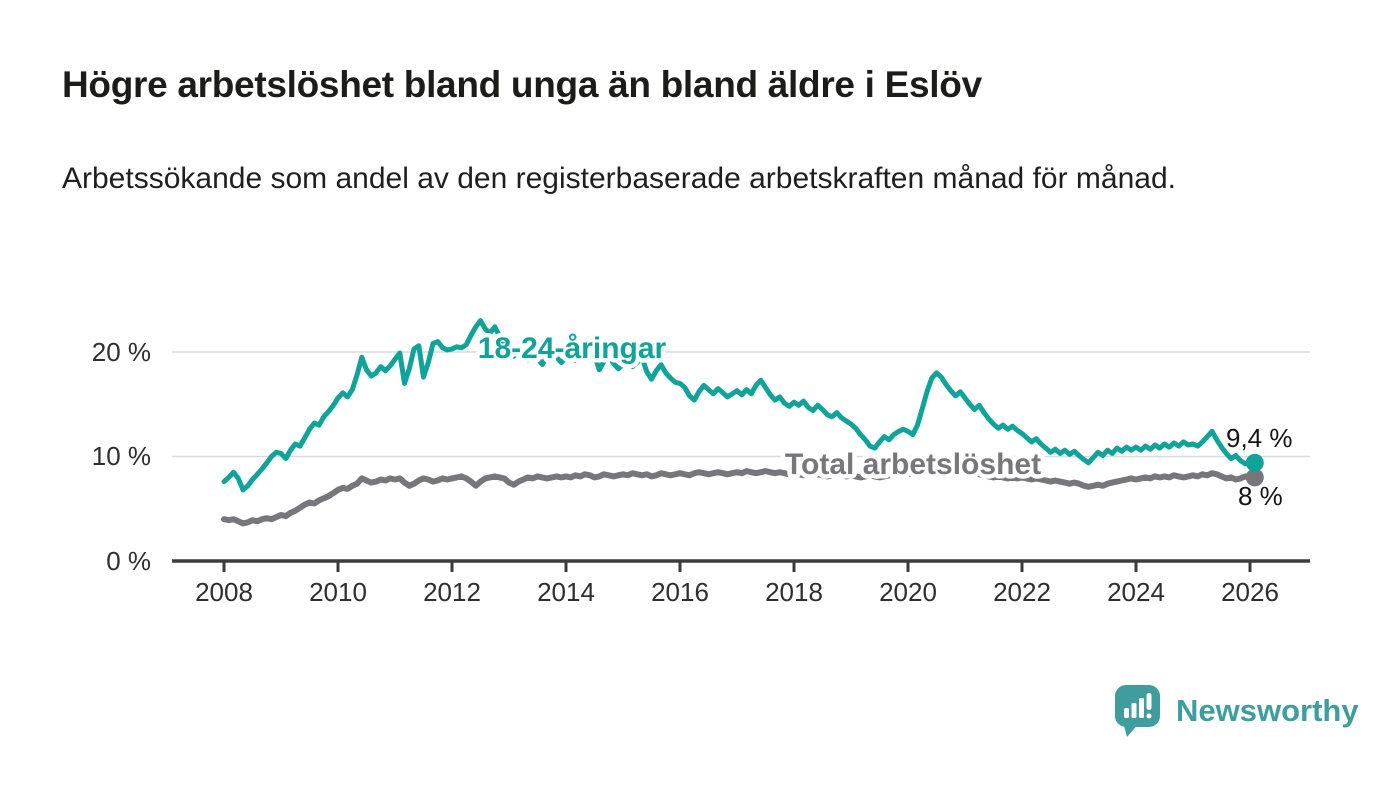 The width and height of the screenshot is (1400, 794). I want to click on x-tick-label: 2016, so click(680, 592).